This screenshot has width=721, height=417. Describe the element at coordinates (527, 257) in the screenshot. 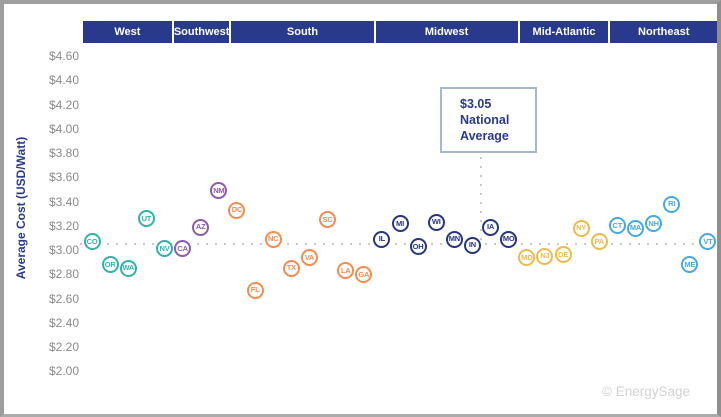

I see `state-bubble-md: MD` at that location.